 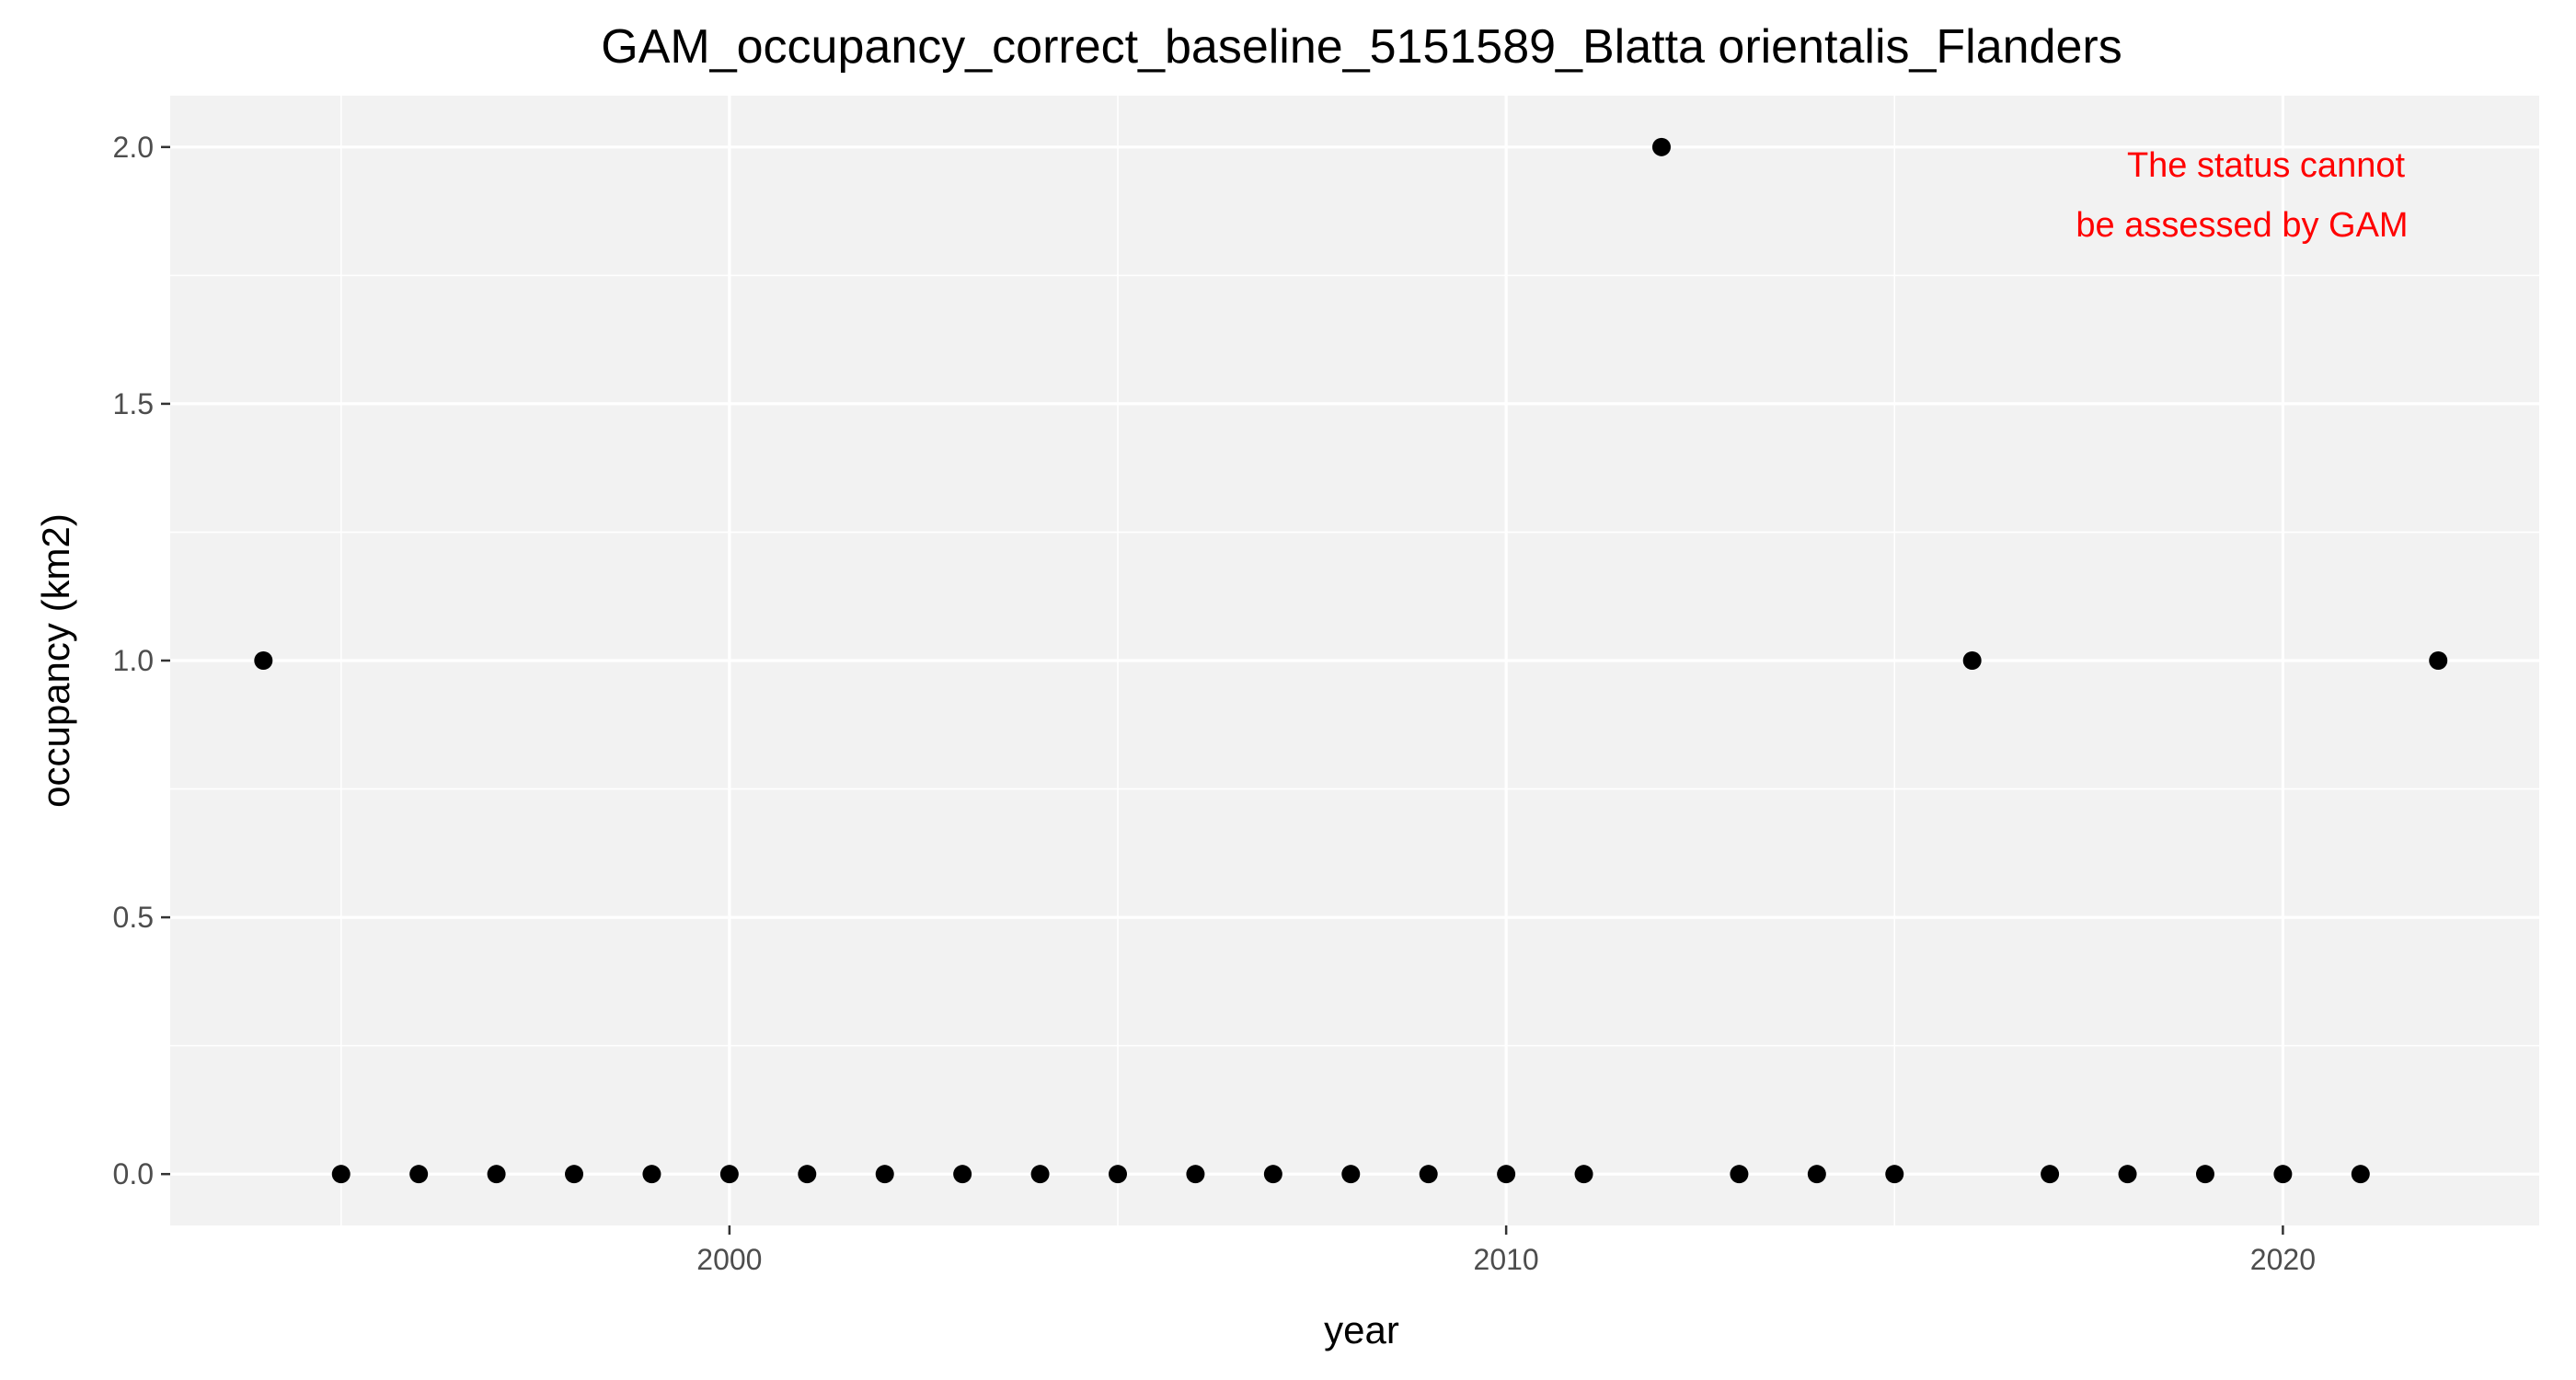 What do you see at coordinates (729, 1259) in the screenshot?
I see `x-tick-label: 2000` at bounding box center [729, 1259].